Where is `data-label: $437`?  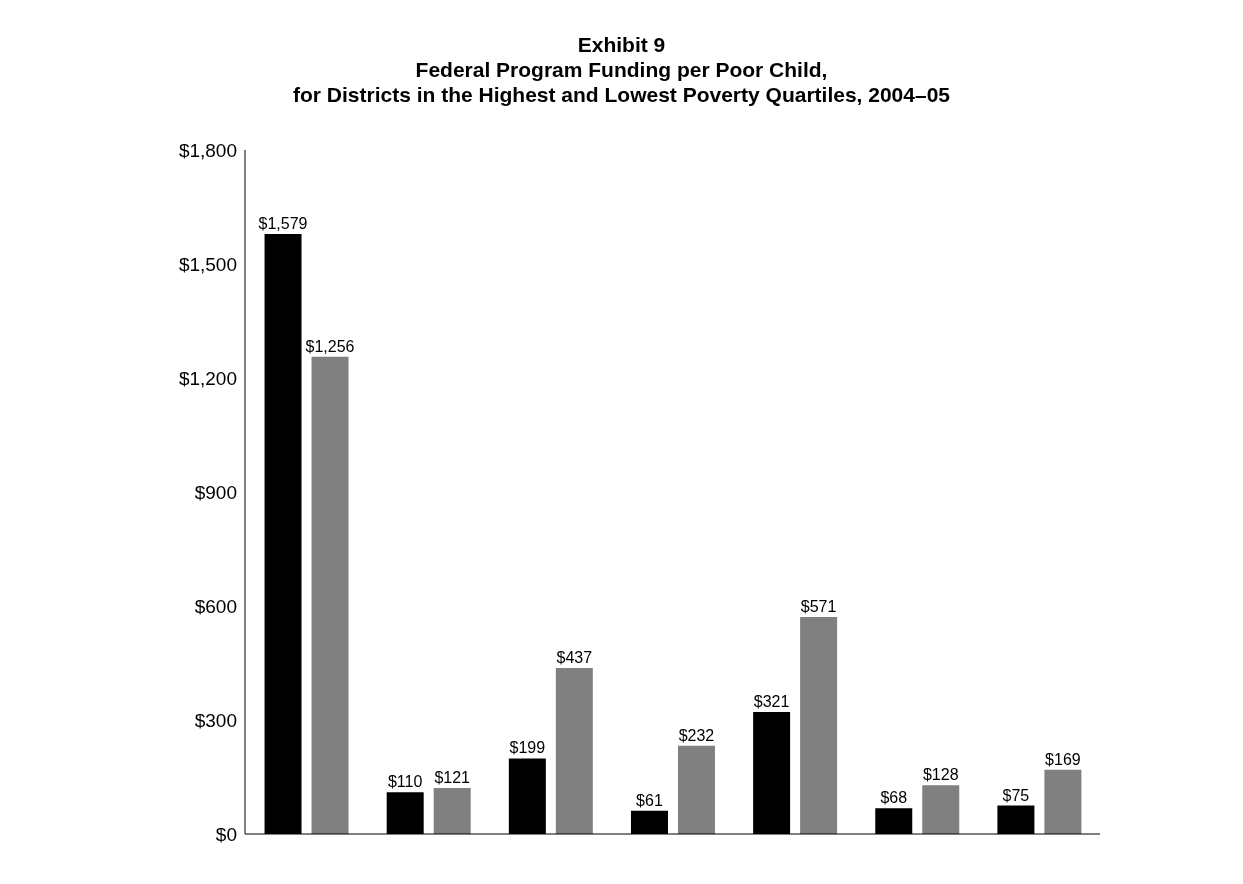
data-label: $437 is located at coordinates (574, 657).